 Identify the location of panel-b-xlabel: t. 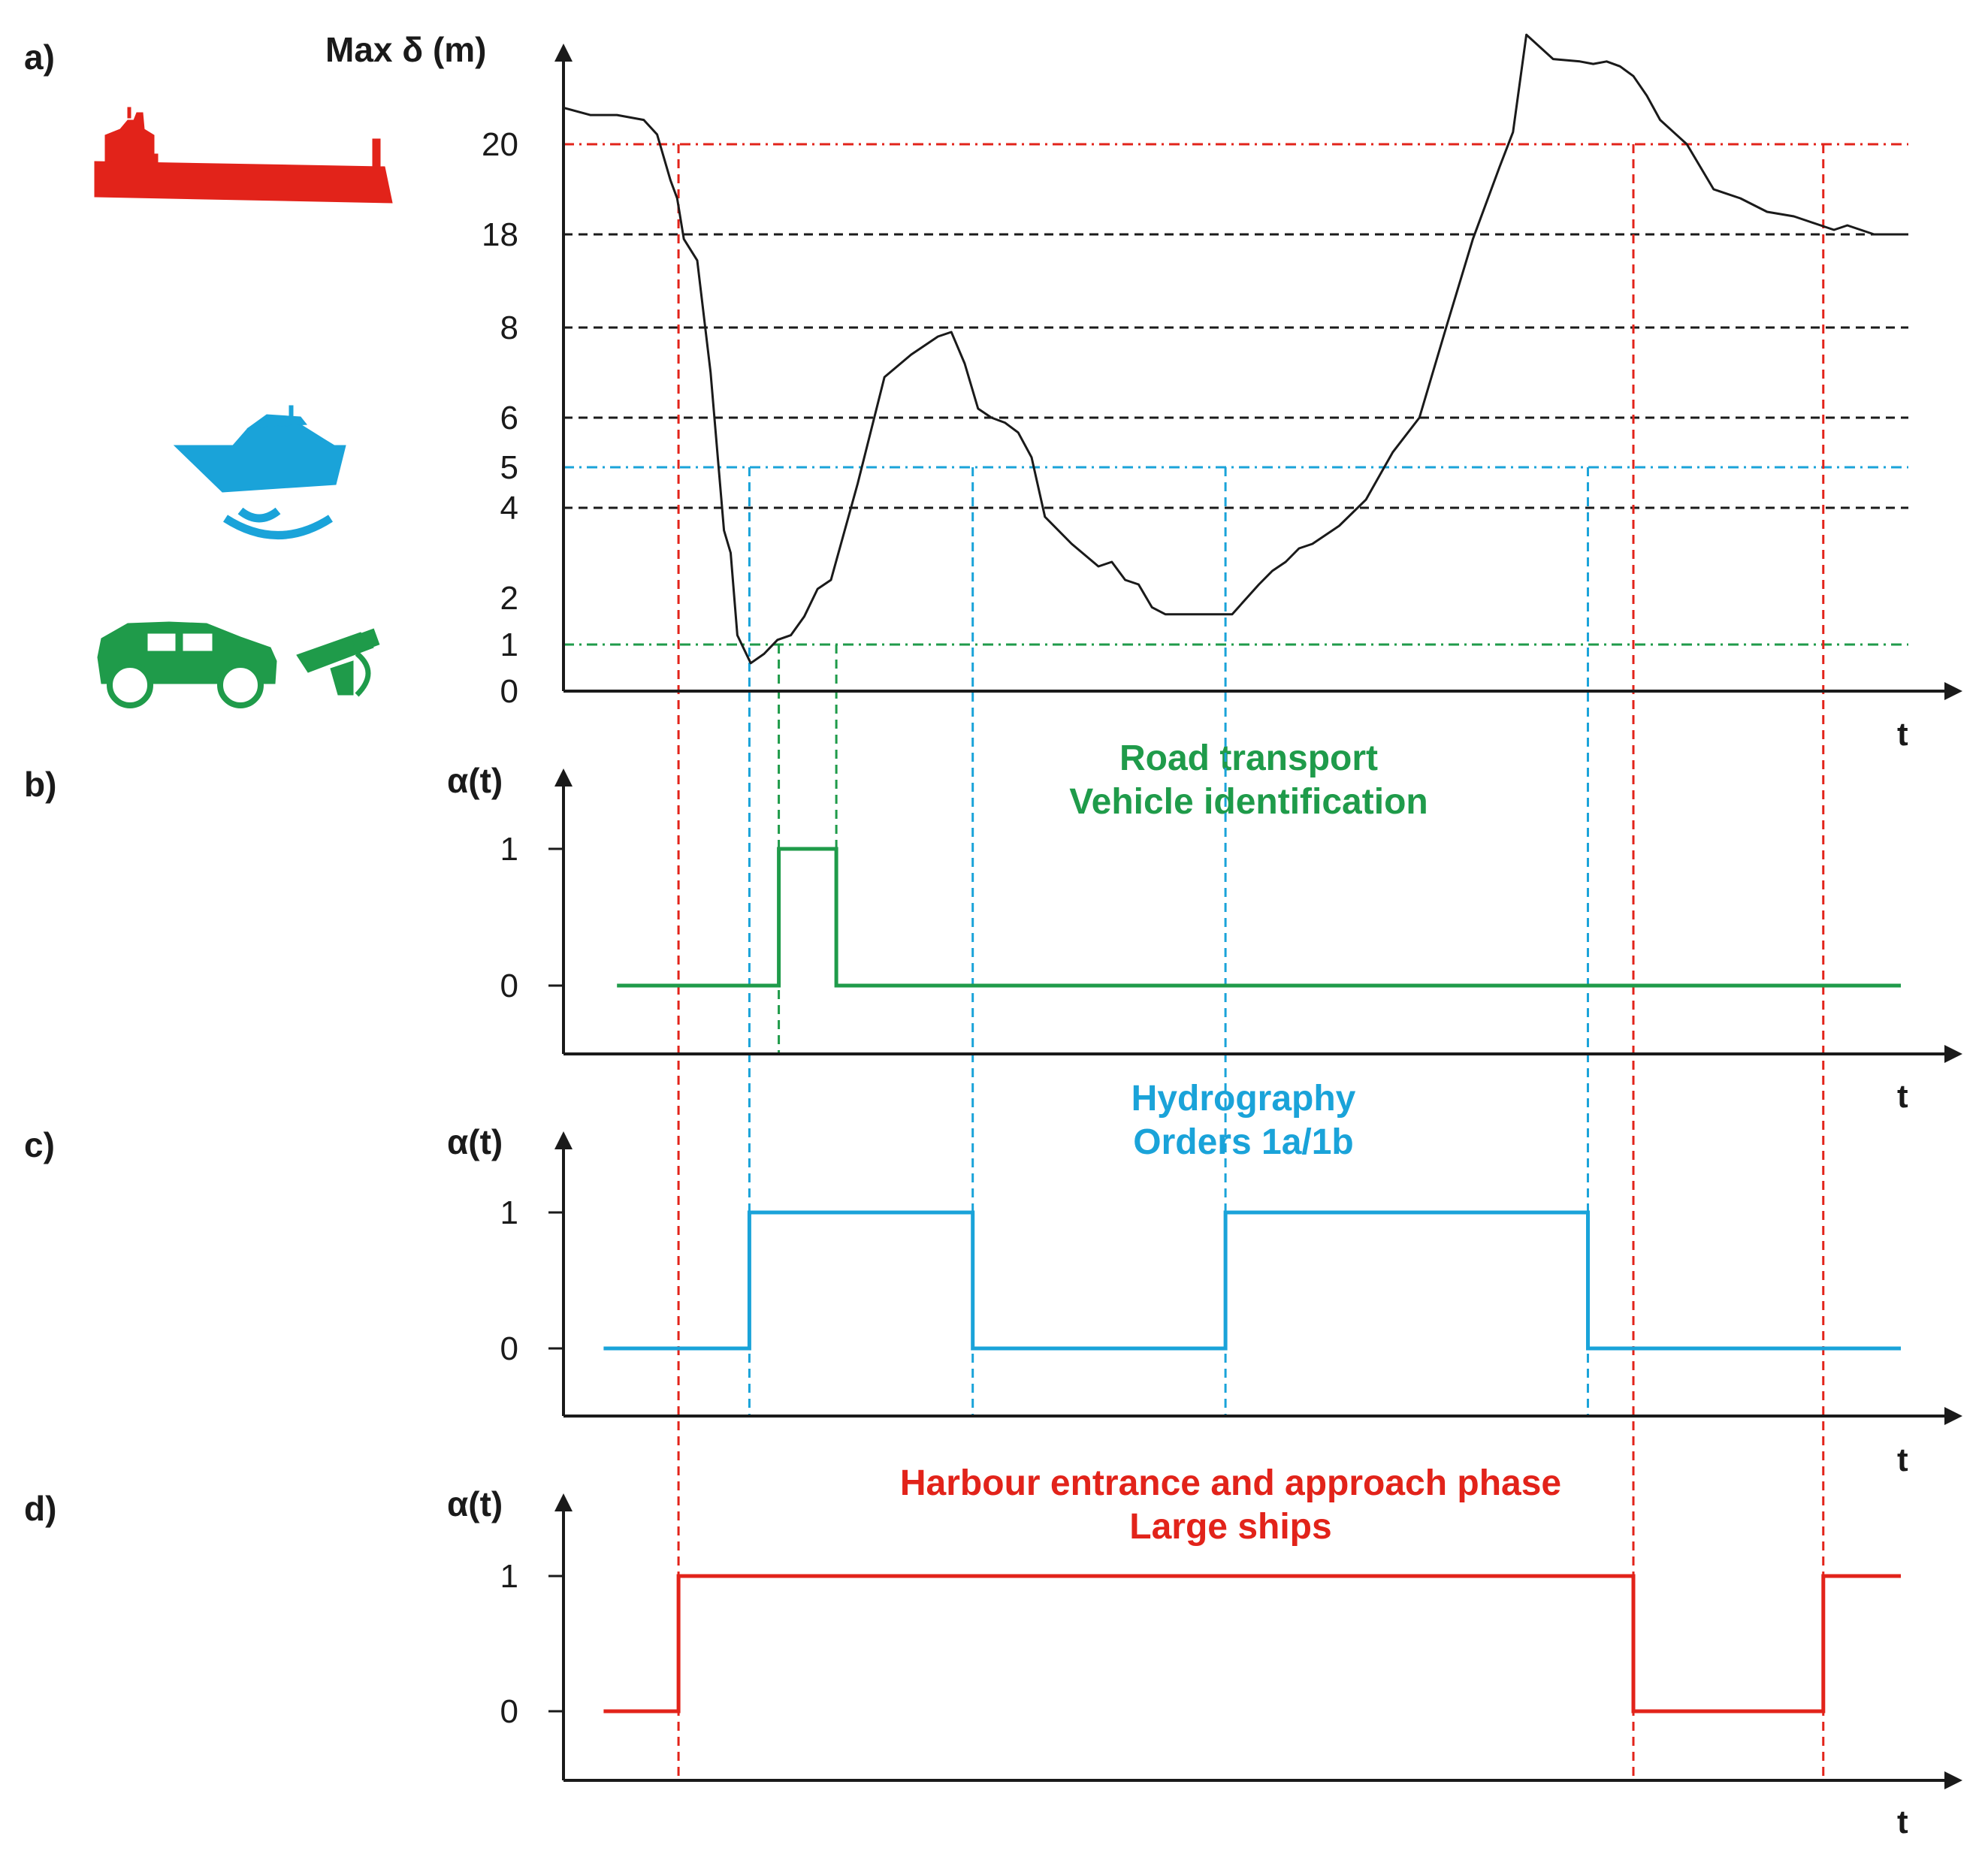
(1902, 1096).